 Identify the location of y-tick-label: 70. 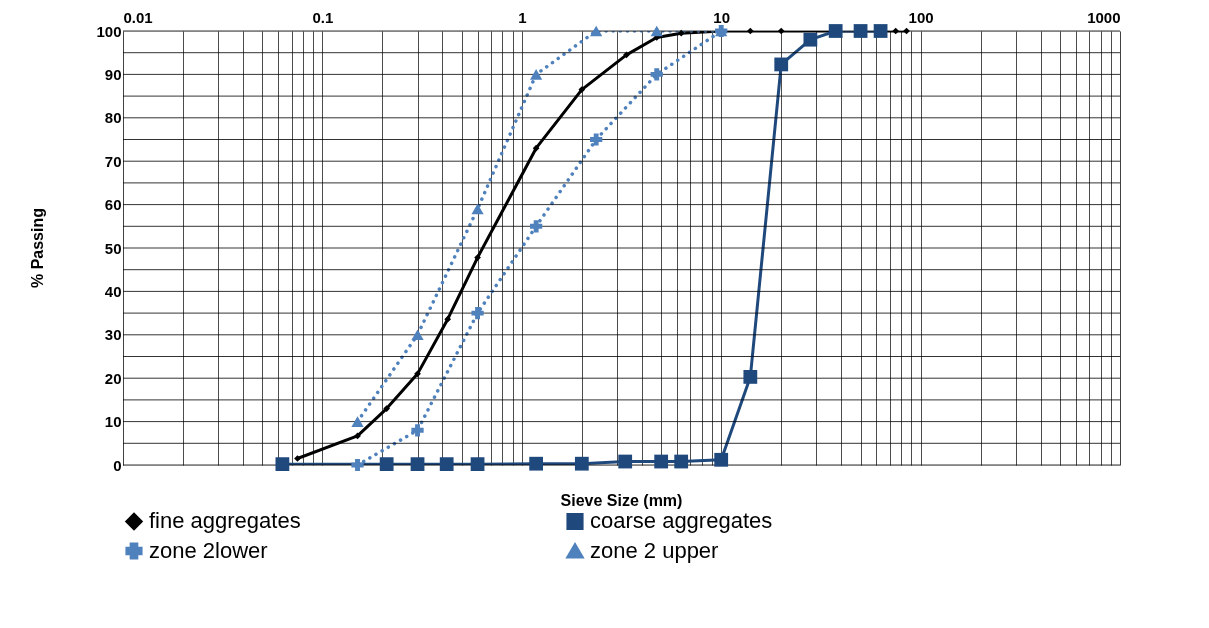
(113, 161).